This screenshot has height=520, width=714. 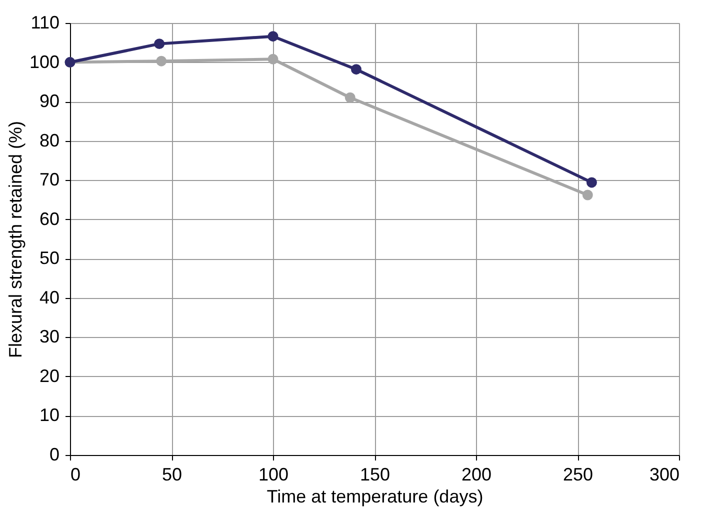 What do you see at coordinates (49, 180) in the screenshot?
I see `y-tick-label: 70` at bounding box center [49, 180].